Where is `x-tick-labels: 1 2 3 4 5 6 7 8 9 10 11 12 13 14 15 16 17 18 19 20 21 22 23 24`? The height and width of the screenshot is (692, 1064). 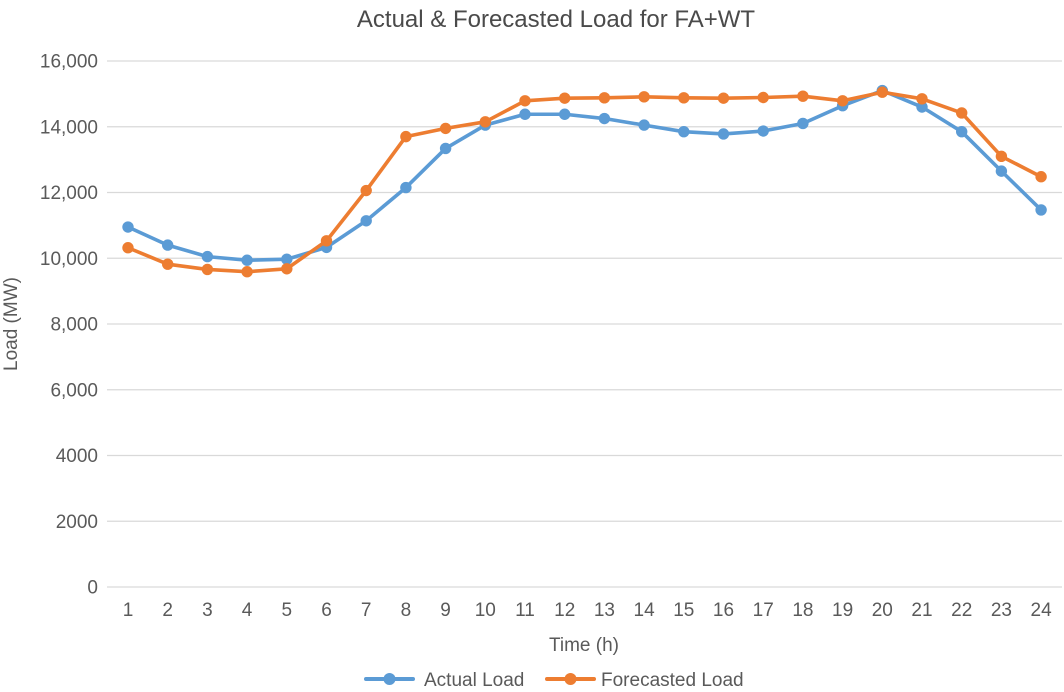
x-tick-labels: 1 2 3 4 5 6 7 8 9 10 11 12 13 14 15 16 17 18 19 20 21 22 23 24 is located at coordinates (587, 610).